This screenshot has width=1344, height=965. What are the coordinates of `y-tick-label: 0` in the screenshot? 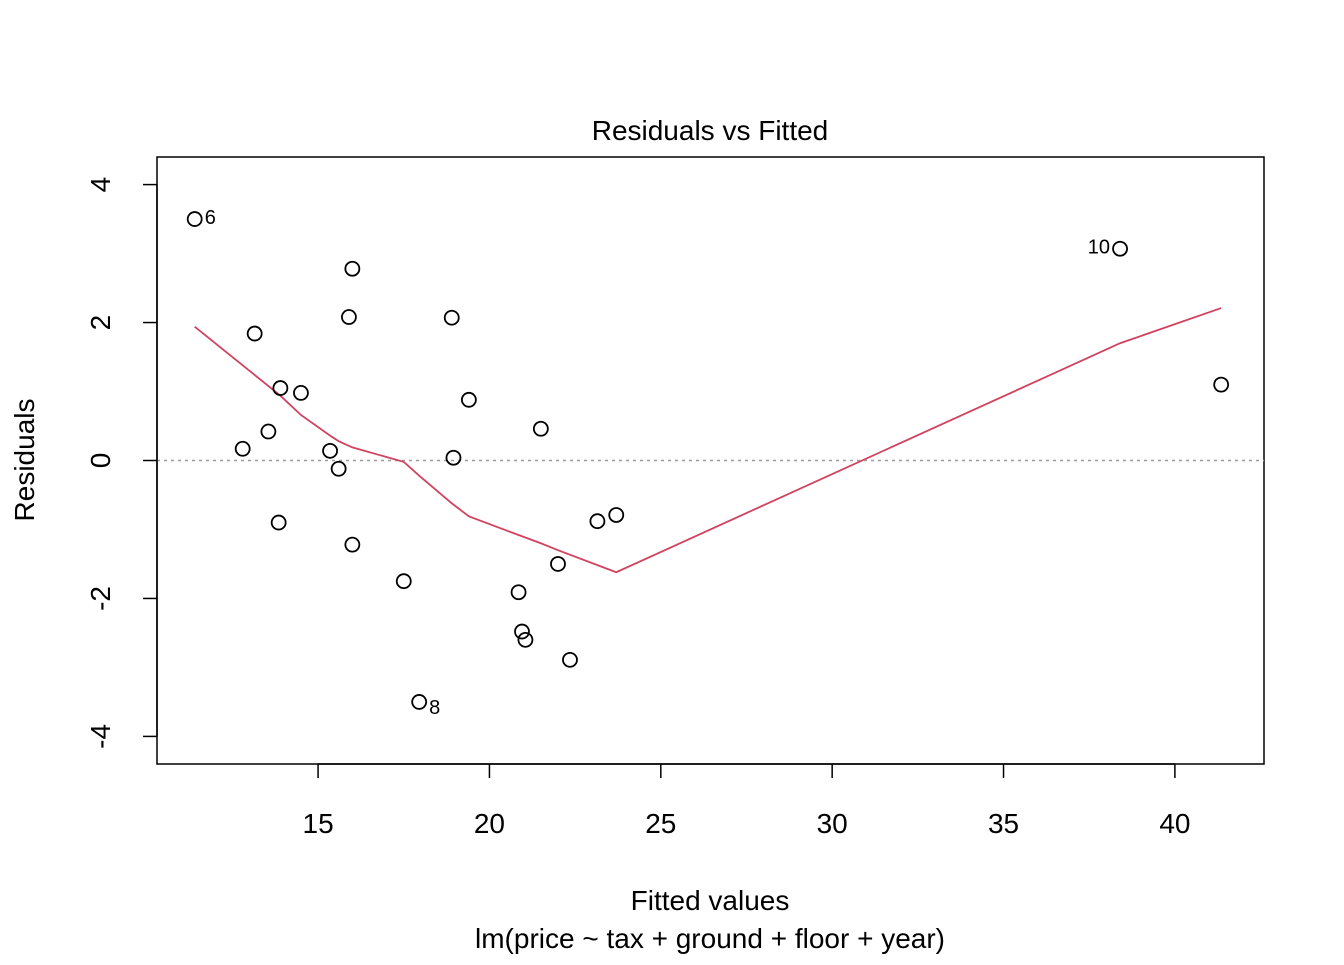 It's located at (100, 461).